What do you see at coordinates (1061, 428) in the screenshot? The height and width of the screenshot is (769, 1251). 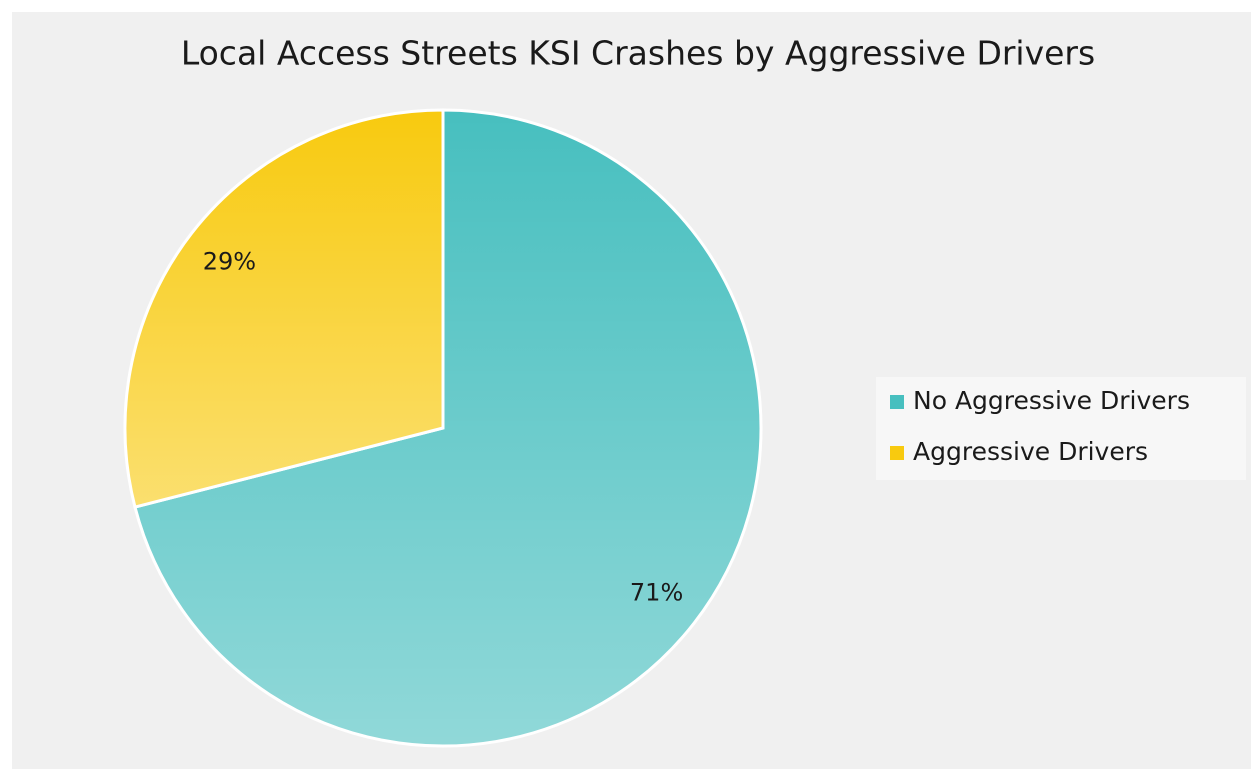 I see `legend-box` at bounding box center [1061, 428].